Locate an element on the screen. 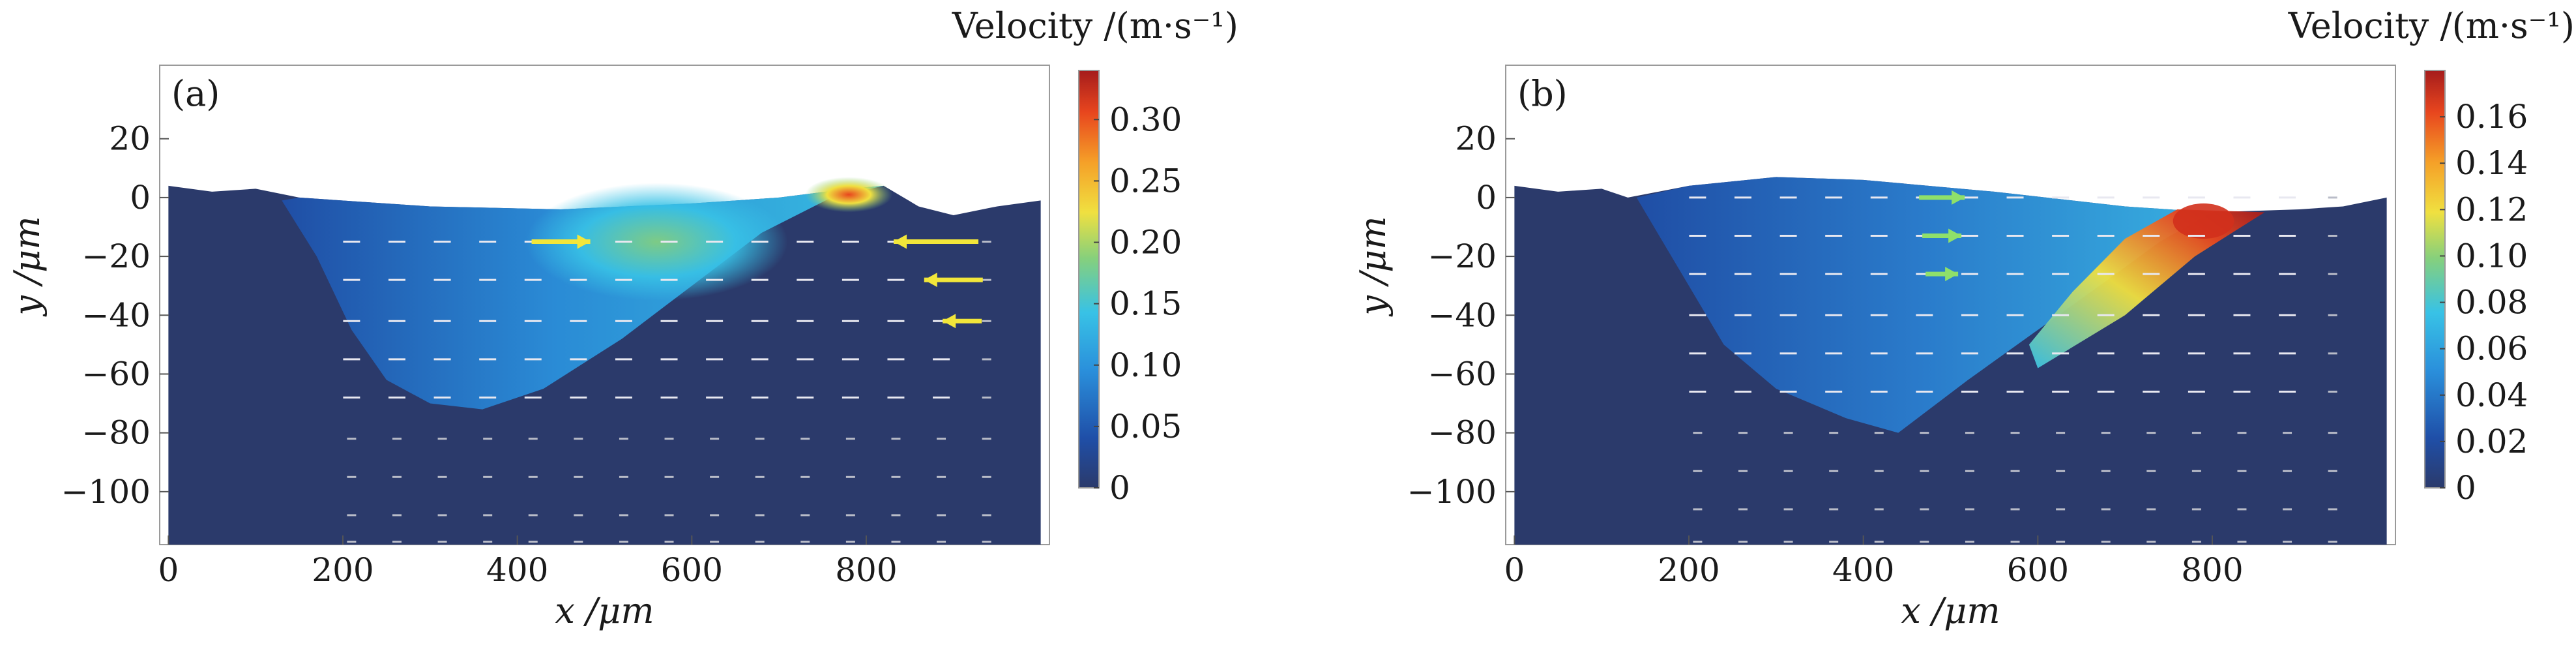 This screenshot has height=647, width=2576. colorbar-tick-label: 0.12 is located at coordinates (2491, 209).